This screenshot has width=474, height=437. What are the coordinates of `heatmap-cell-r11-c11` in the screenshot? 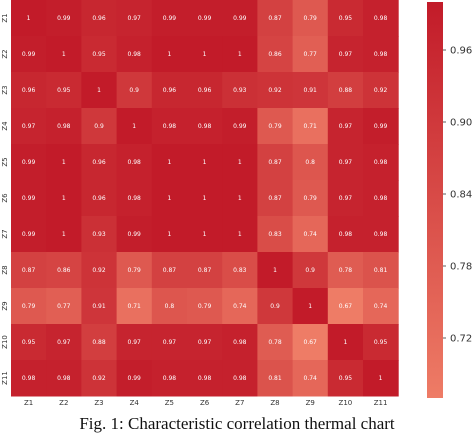 It's located at (381, 378).